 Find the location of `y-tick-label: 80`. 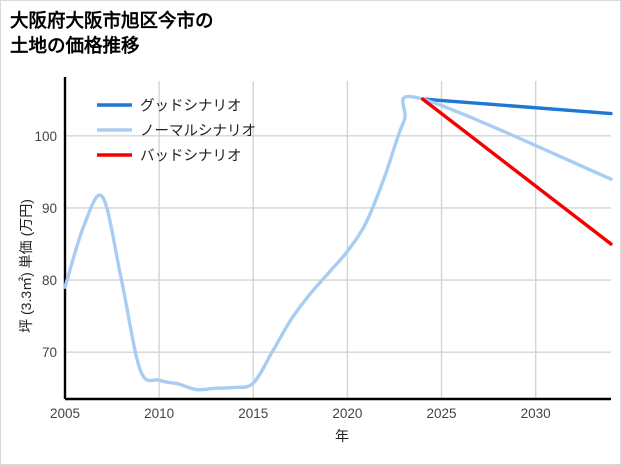

y-tick-label: 80 is located at coordinates (49, 280).